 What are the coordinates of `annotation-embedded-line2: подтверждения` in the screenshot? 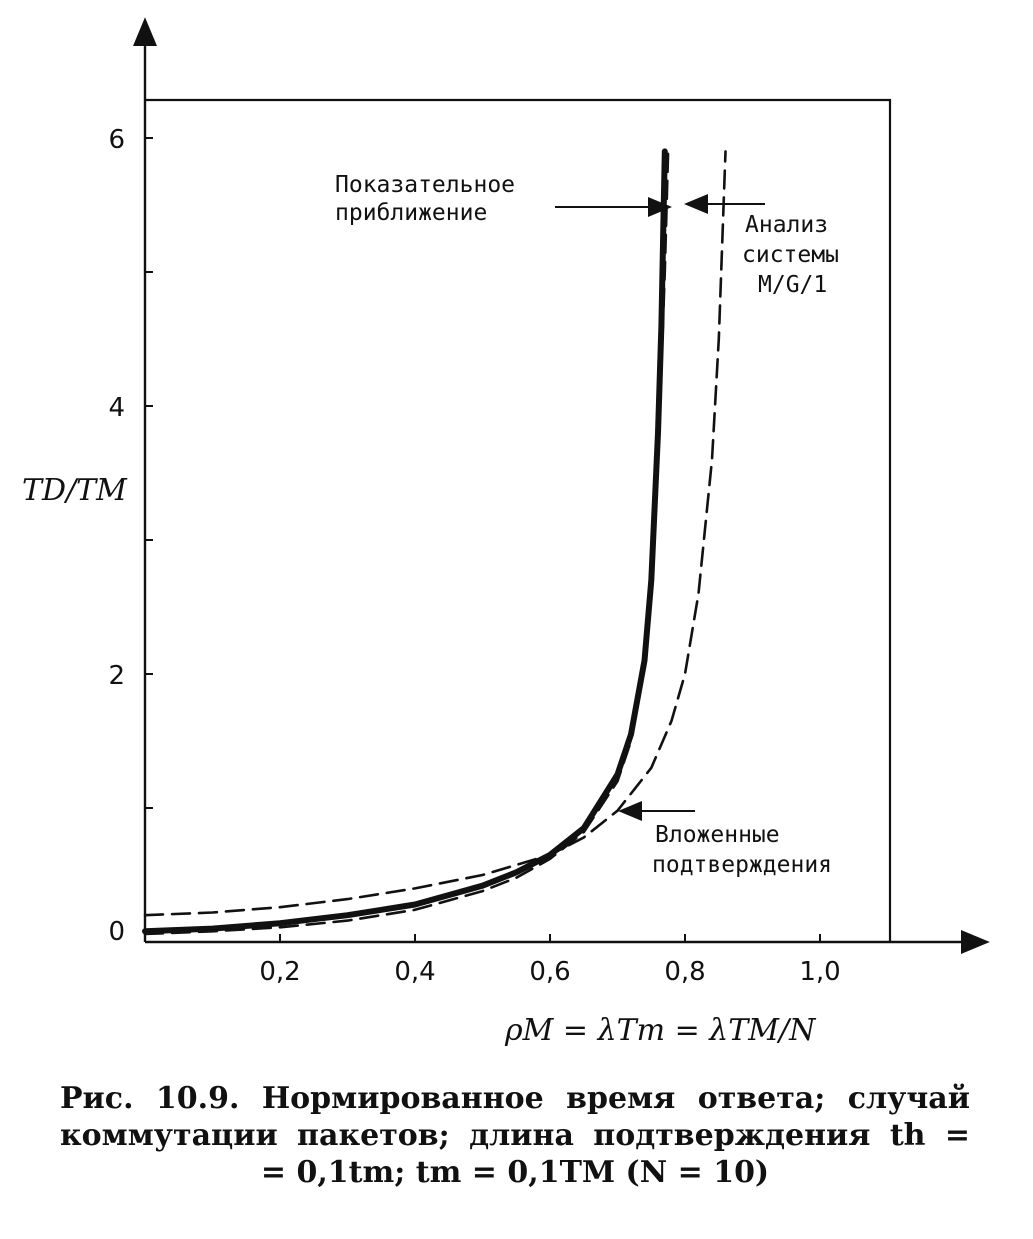 It's located at (742, 865).